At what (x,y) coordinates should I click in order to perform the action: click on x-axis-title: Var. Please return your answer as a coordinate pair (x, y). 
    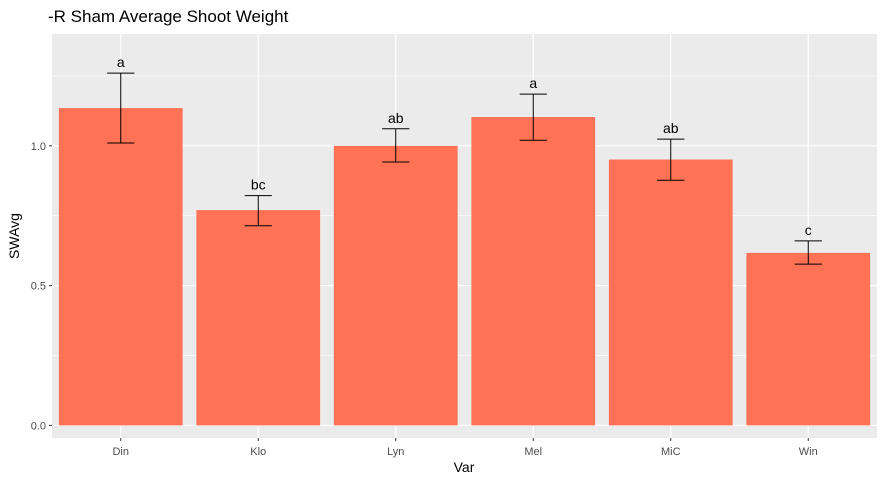
    Looking at the image, I should click on (464, 467).